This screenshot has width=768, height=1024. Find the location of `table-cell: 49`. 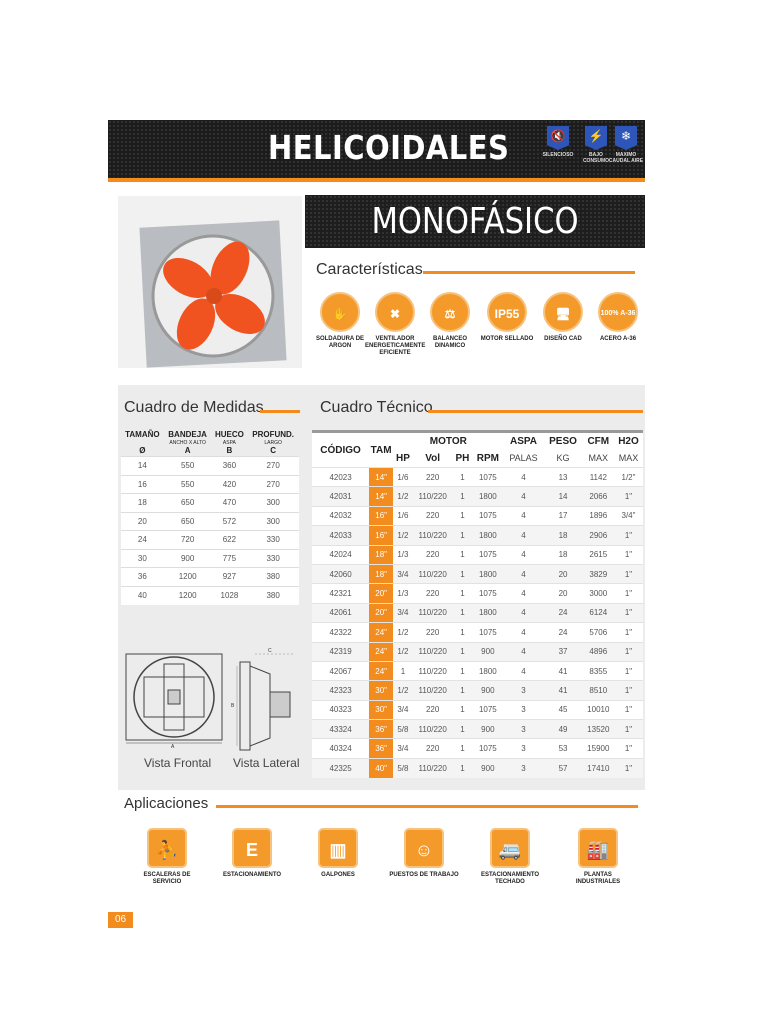

table-cell: 49 is located at coordinates (563, 729).